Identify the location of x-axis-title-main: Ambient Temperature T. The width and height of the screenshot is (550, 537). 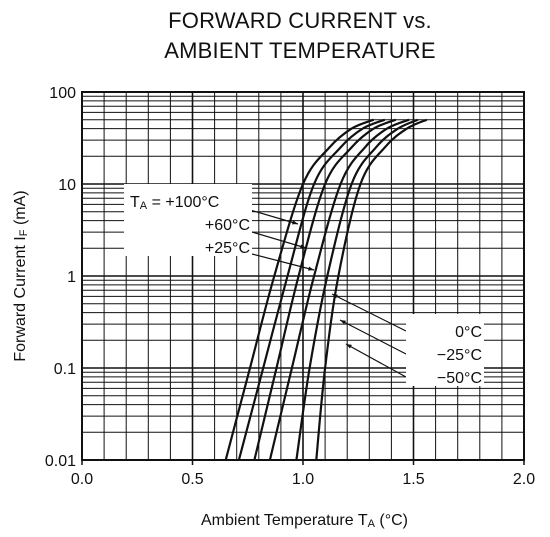
(284, 520).